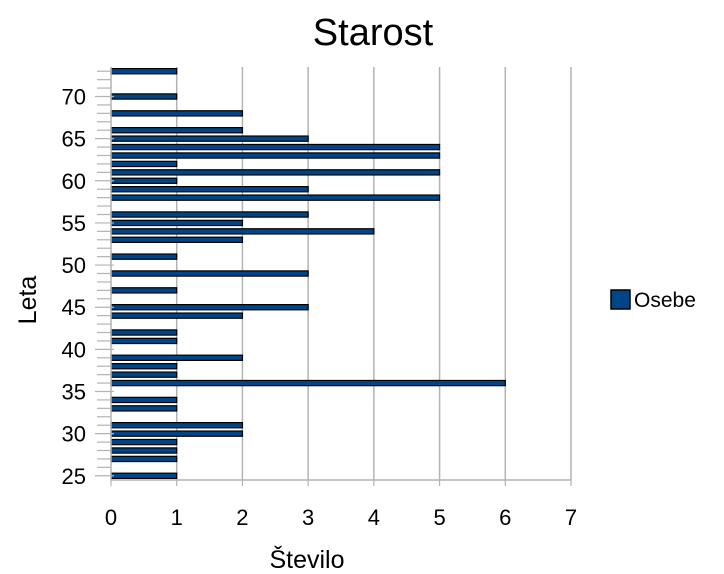  I want to click on x-tick-label-5: 5, so click(439, 517).